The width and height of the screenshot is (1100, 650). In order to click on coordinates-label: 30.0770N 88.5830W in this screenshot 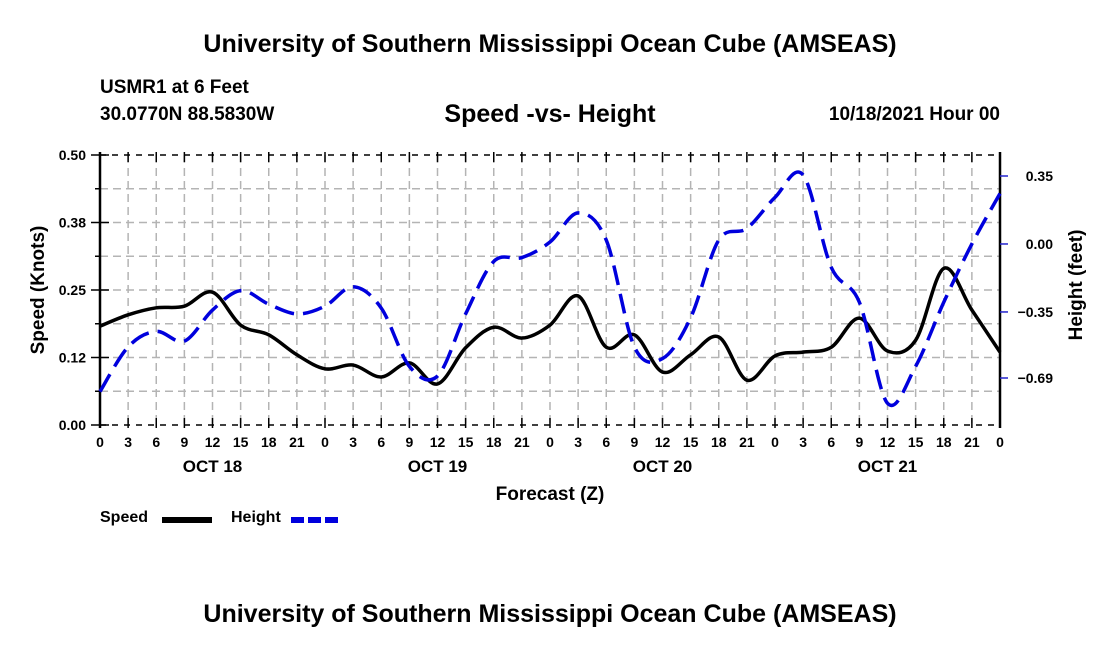, I will do `click(187, 114)`.